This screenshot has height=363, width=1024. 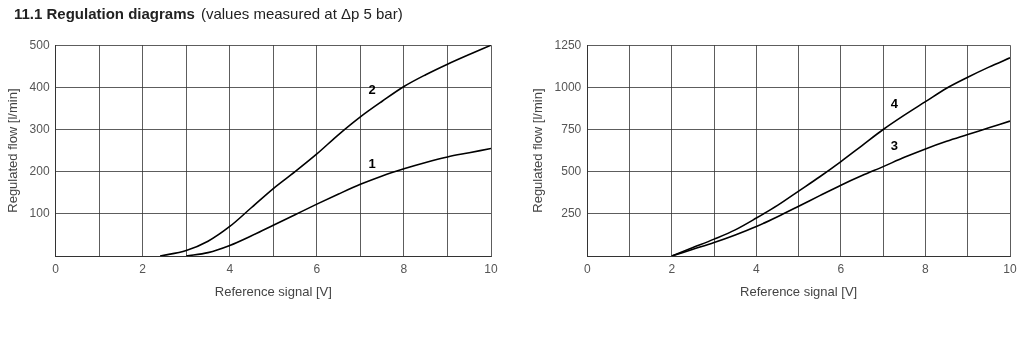 I want to click on y-tick-label: 100, so click(x=39, y=213).